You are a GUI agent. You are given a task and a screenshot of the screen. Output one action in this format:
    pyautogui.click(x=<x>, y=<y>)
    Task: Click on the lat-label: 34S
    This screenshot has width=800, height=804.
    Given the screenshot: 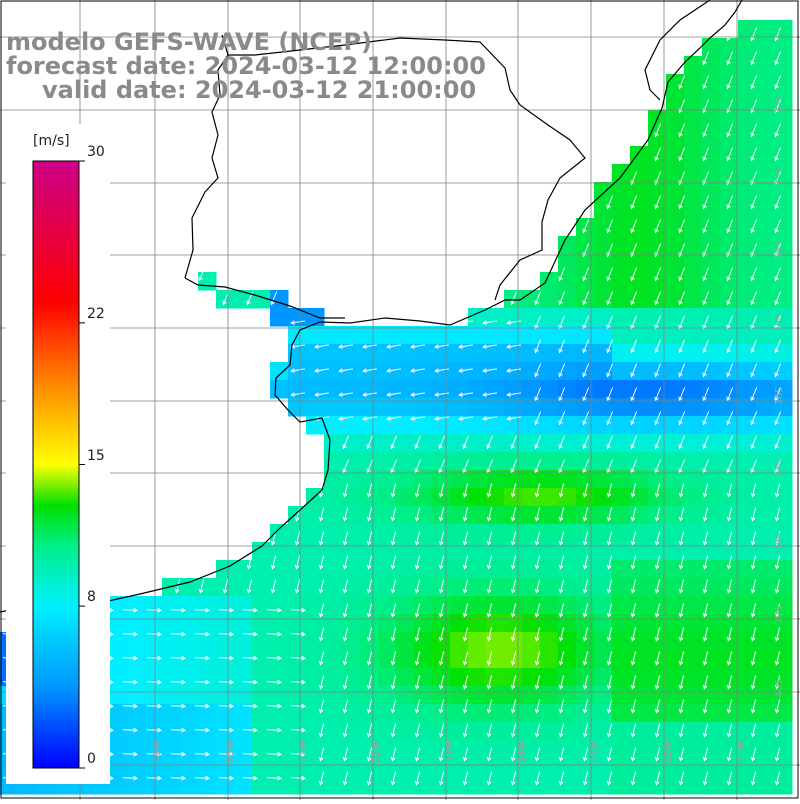 What is the action you would take?
    pyautogui.click(x=779, y=249)
    